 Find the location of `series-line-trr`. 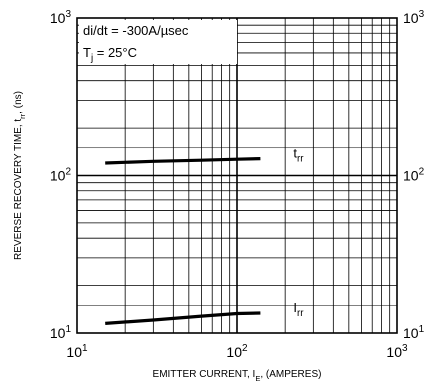

series-line-trr is located at coordinates (183, 161).